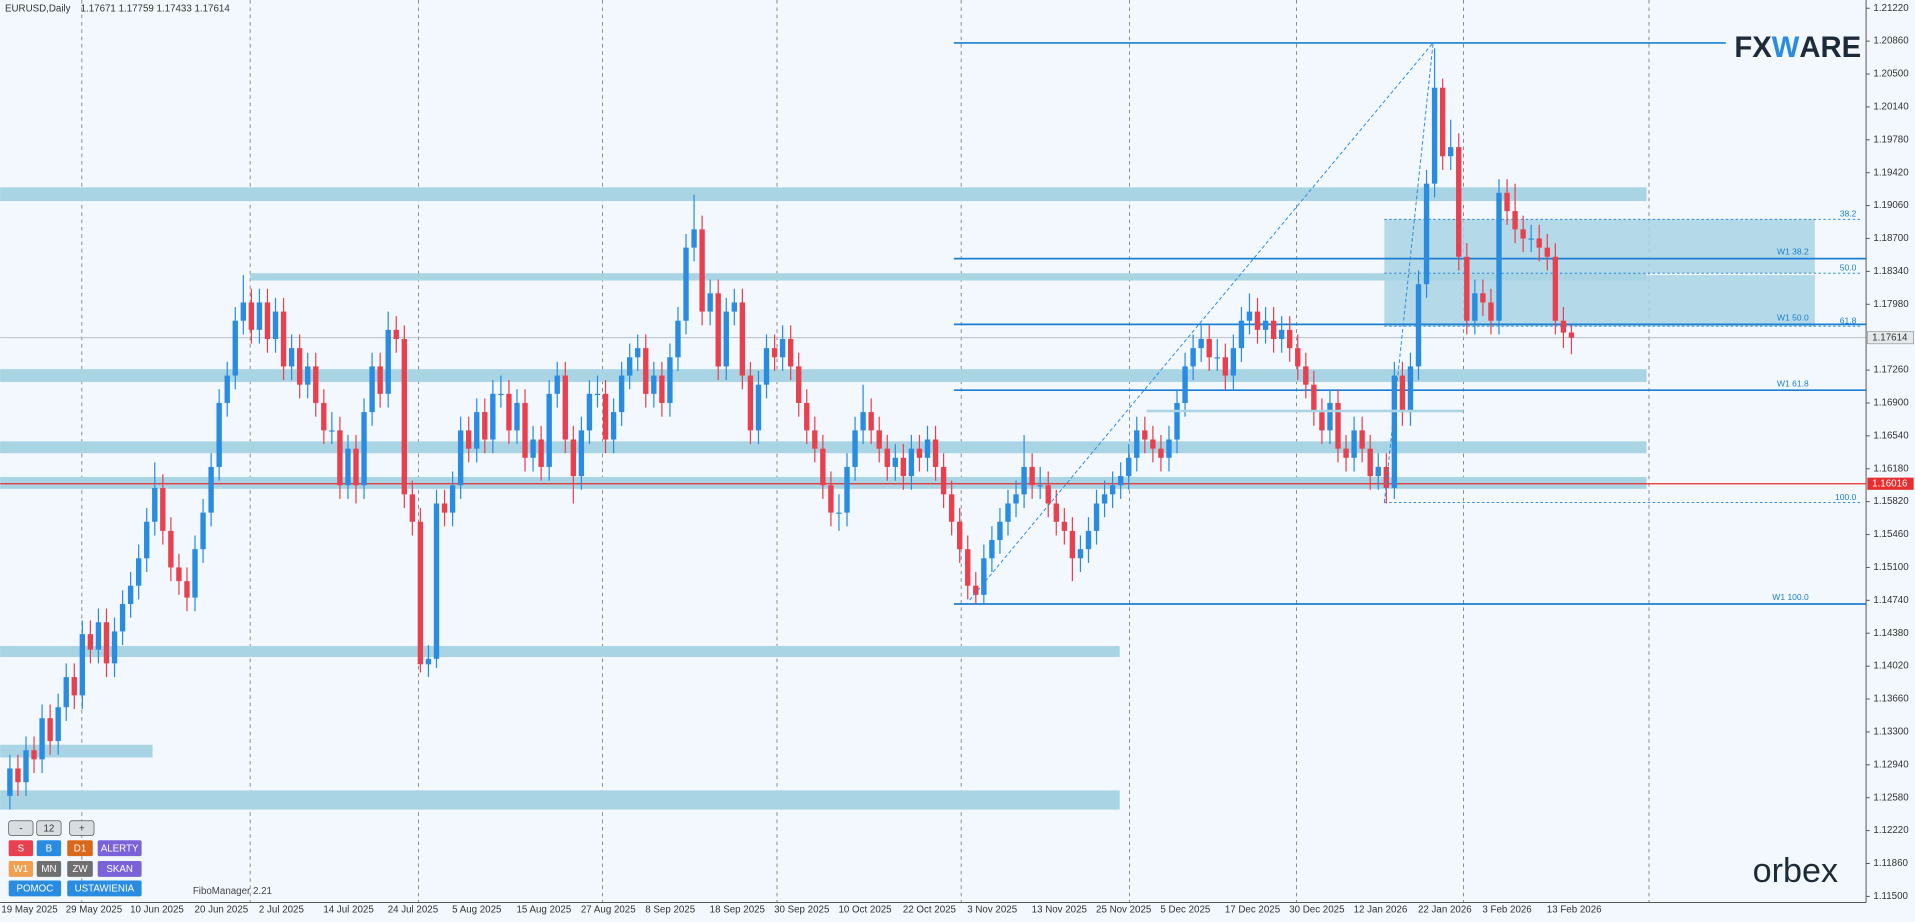  What do you see at coordinates (992, 909) in the screenshot?
I see `x-tick-label: 3 Nov 2025` at bounding box center [992, 909].